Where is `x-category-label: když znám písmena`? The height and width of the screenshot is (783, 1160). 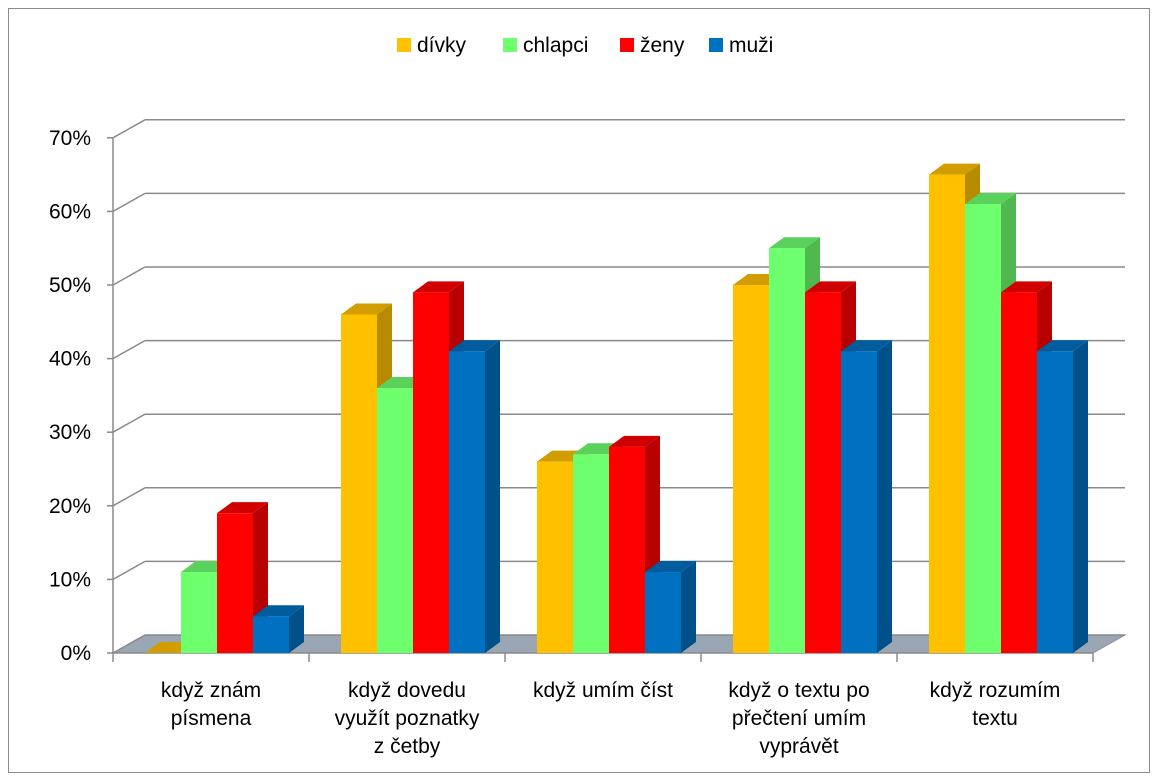 x-category-label: když znám písmena is located at coordinates (211, 704).